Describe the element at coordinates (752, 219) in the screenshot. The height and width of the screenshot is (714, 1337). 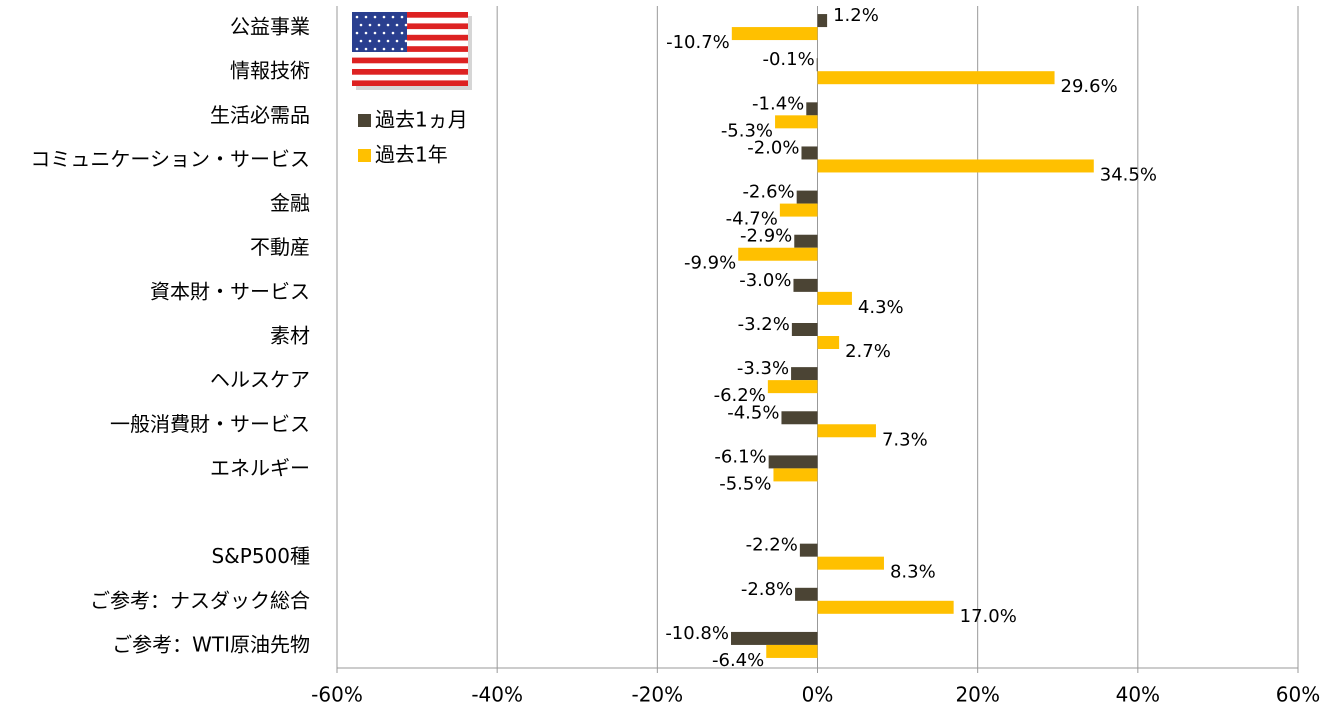
I see `data-label: -4.7%` at that location.